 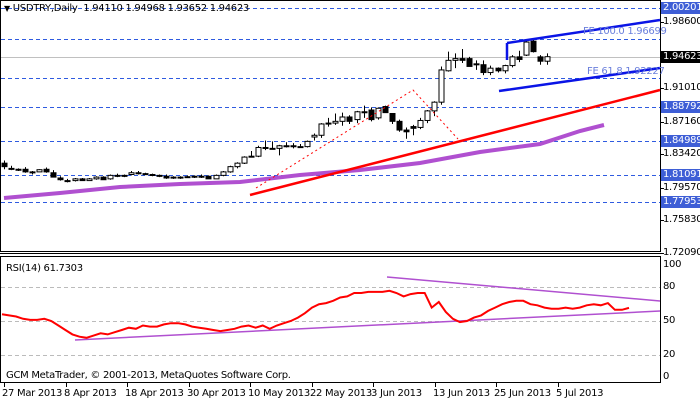 I want to click on rsi-axis-label: 100, so click(x=672, y=264).